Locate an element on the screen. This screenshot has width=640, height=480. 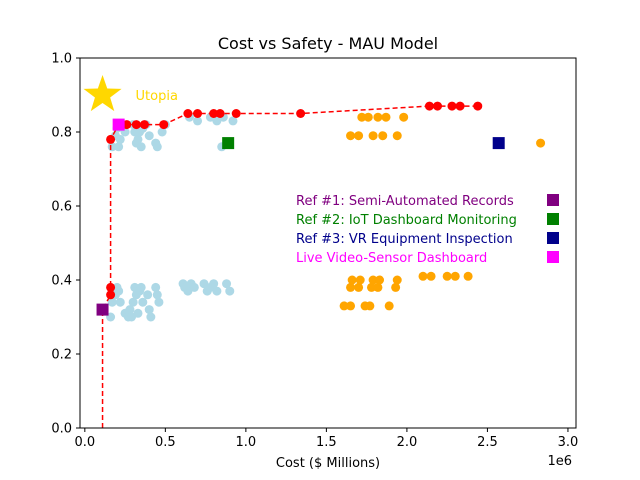
x-tick-label-3: 1.5 is located at coordinates (326, 442).